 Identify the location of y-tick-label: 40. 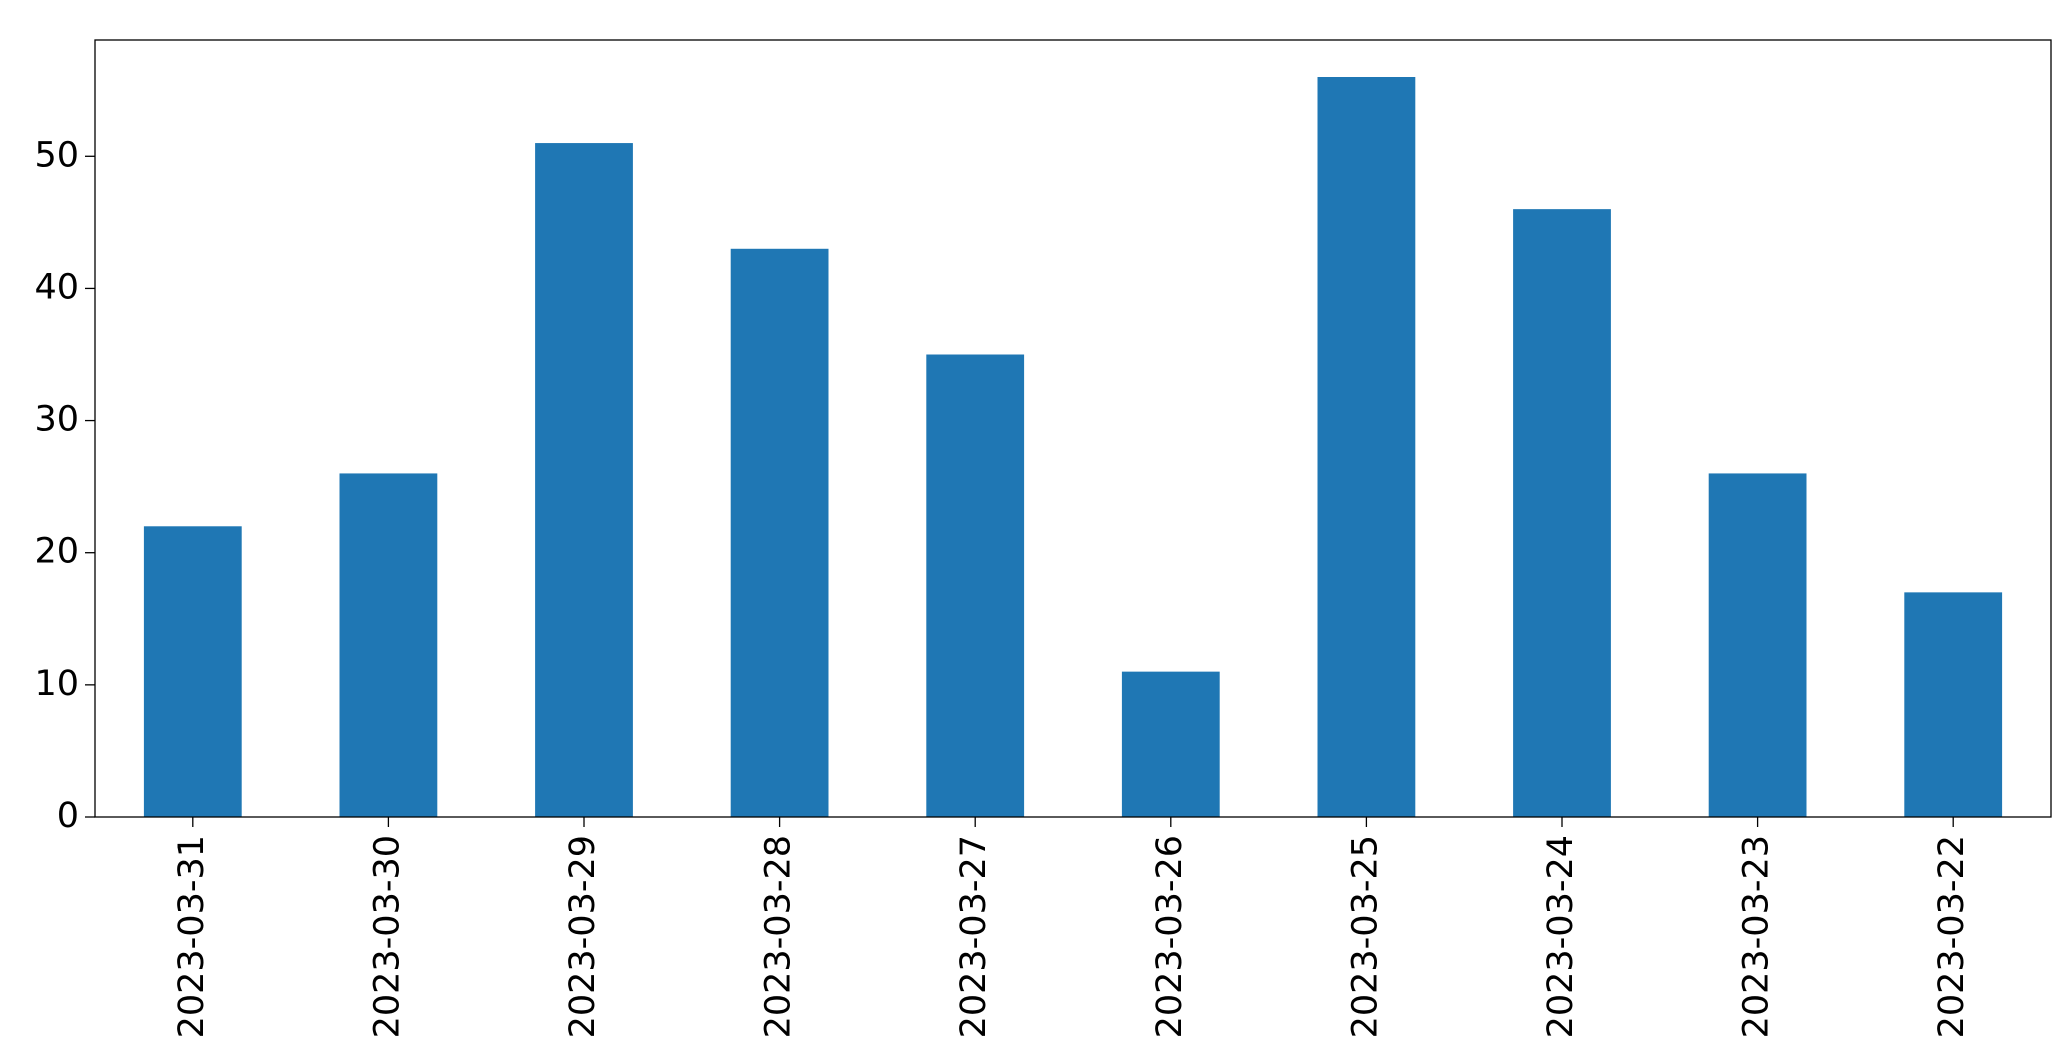
(56, 287).